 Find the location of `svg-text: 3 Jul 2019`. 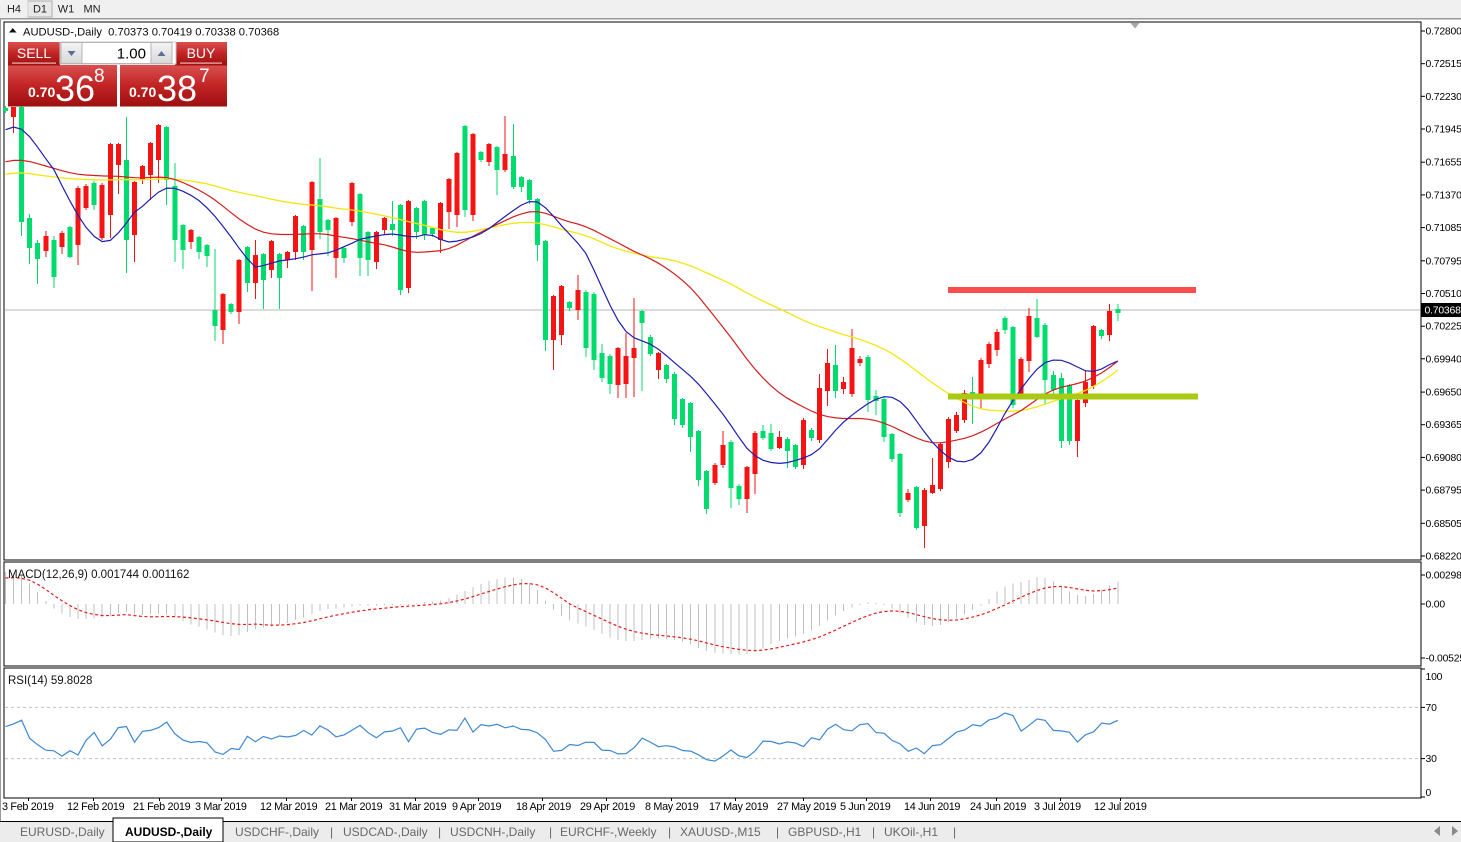

svg-text: 3 Jul 2019 is located at coordinates (1057, 807).